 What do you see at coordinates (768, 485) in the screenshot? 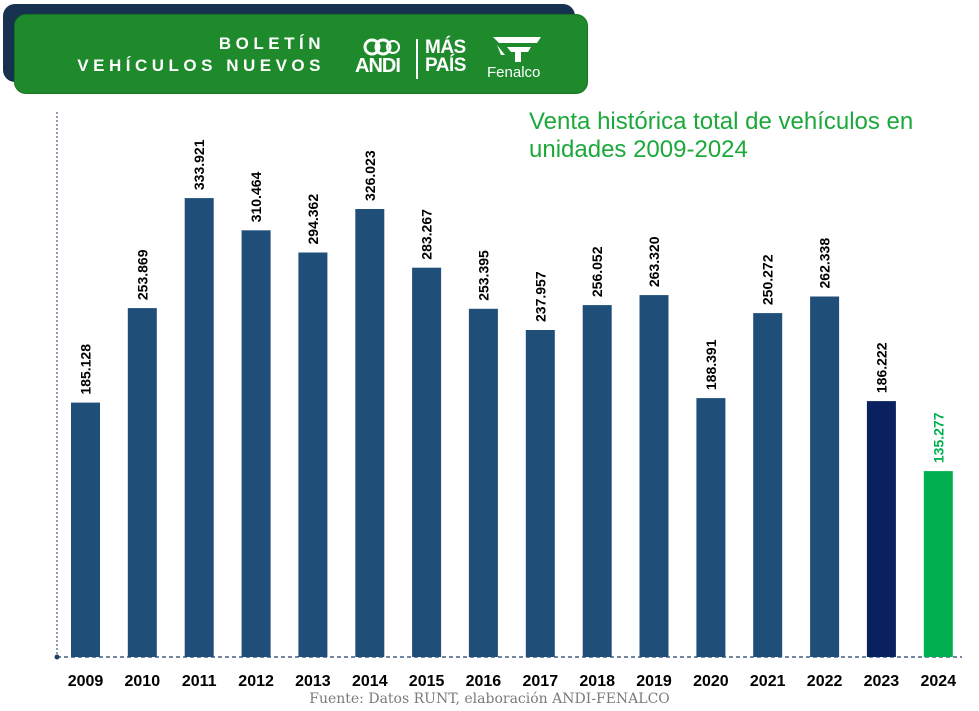
I see `bar-2021` at bounding box center [768, 485].